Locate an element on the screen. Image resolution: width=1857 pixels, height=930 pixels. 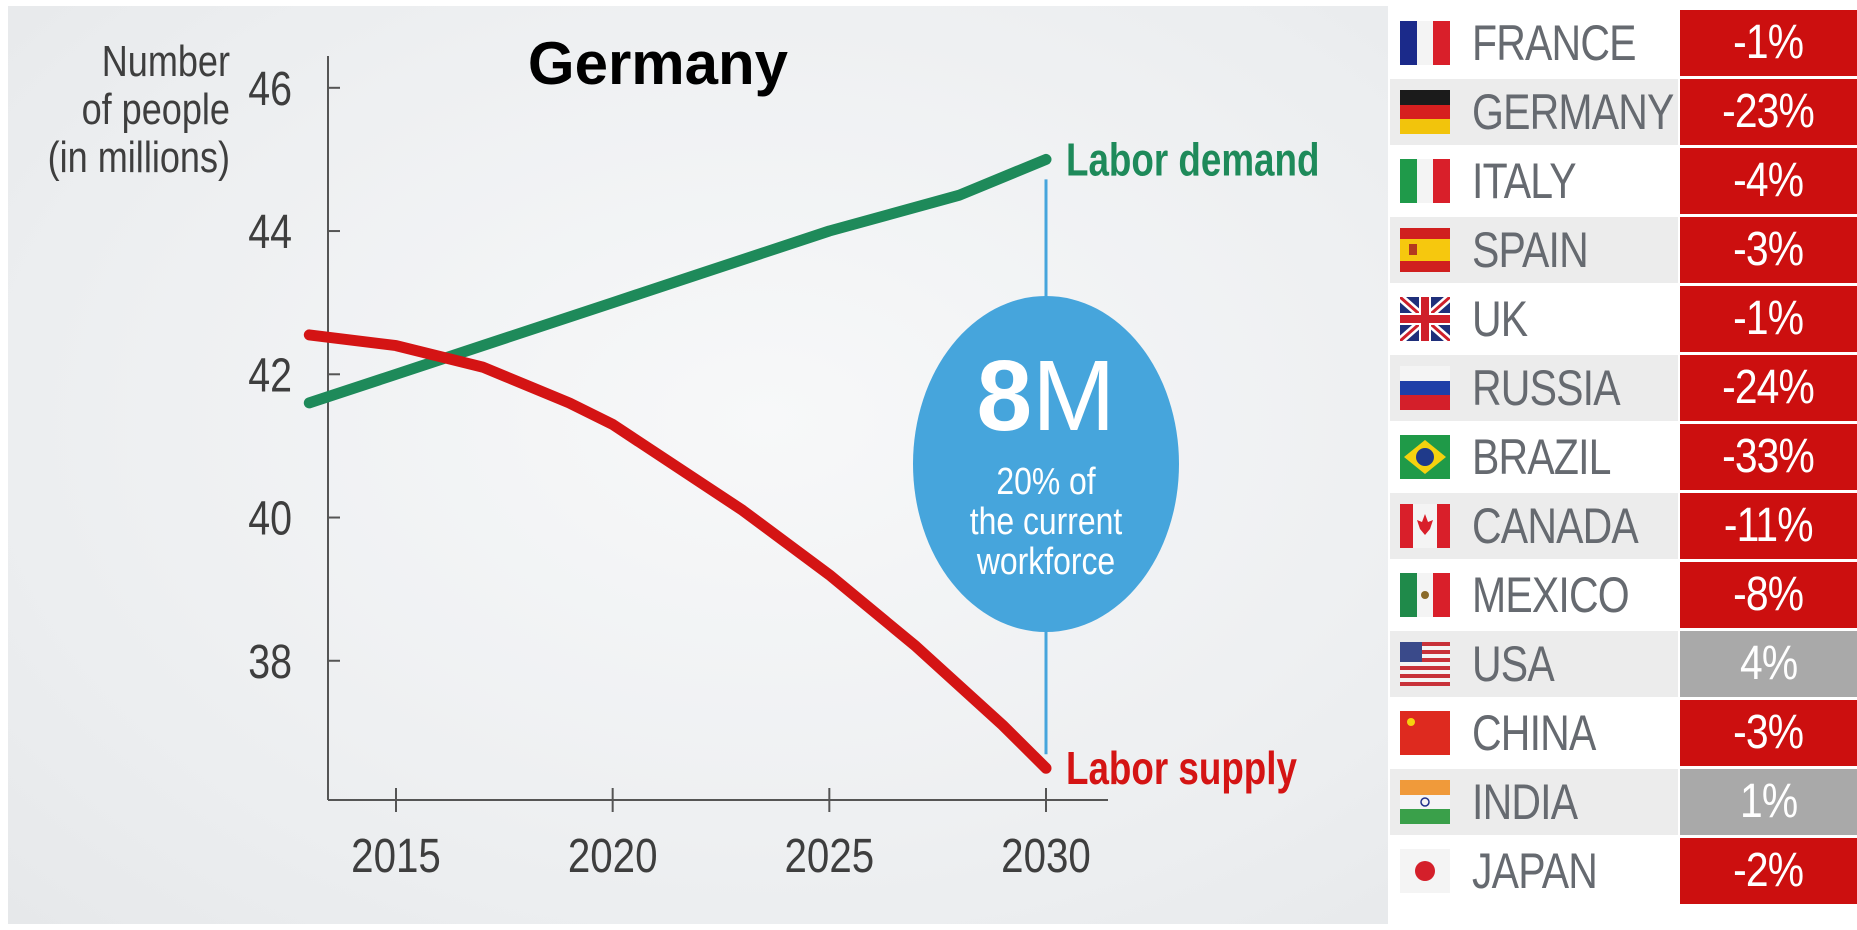
change-value: -24% is located at coordinates (1769, 387).